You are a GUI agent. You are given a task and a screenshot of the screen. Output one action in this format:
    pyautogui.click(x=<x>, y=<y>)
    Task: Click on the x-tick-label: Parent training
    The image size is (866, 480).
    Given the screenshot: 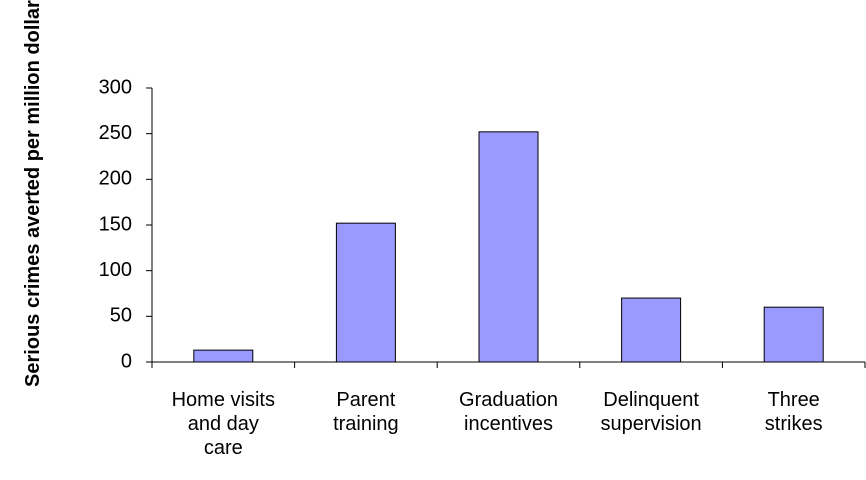 What is the action you would take?
    pyautogui.click(x=366, y=412)
    